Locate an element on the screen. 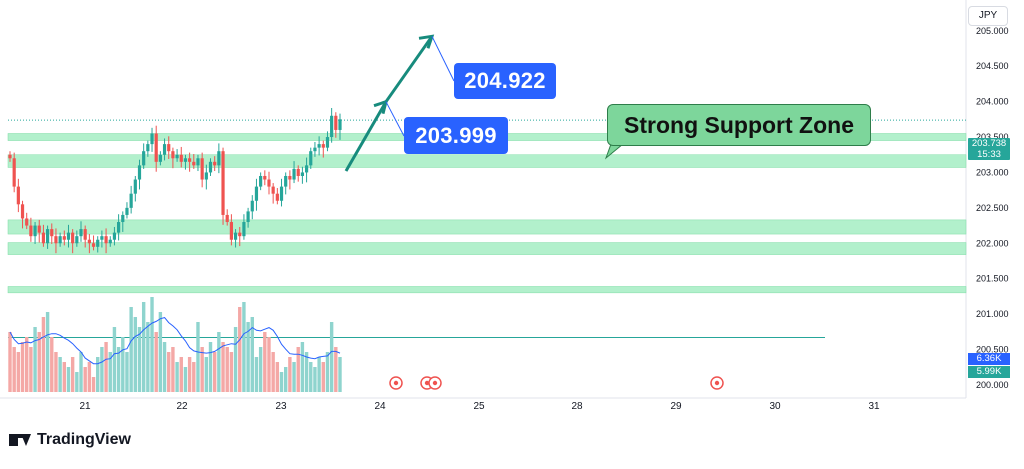  y-tick-label: 201.000 is located at coordinates (992, 314).